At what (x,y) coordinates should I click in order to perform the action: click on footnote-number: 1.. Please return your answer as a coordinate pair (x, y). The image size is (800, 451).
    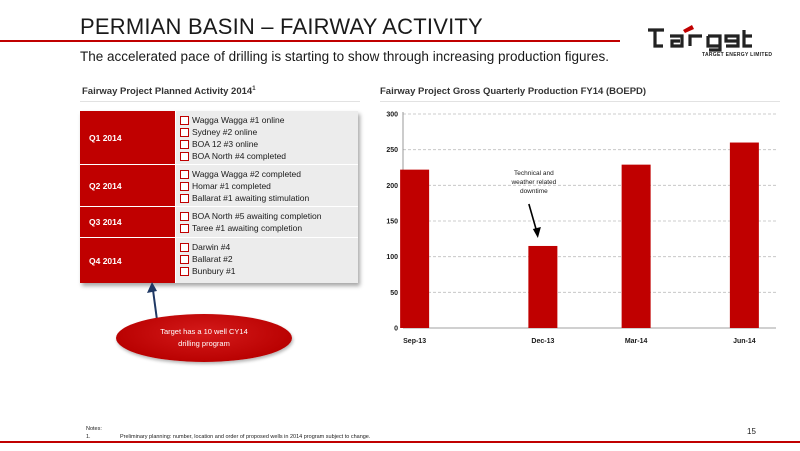
    Looking at the image, I should click on (88, 437).